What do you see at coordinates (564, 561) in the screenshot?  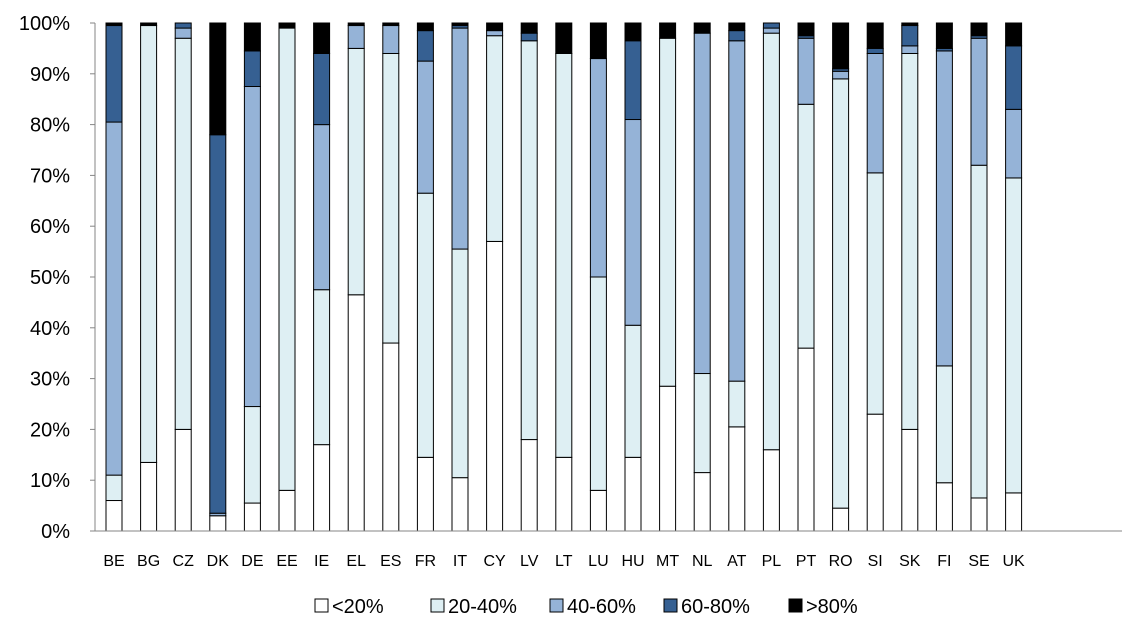 I see `x-tick-label: LT` at bounding box center [564, 561].